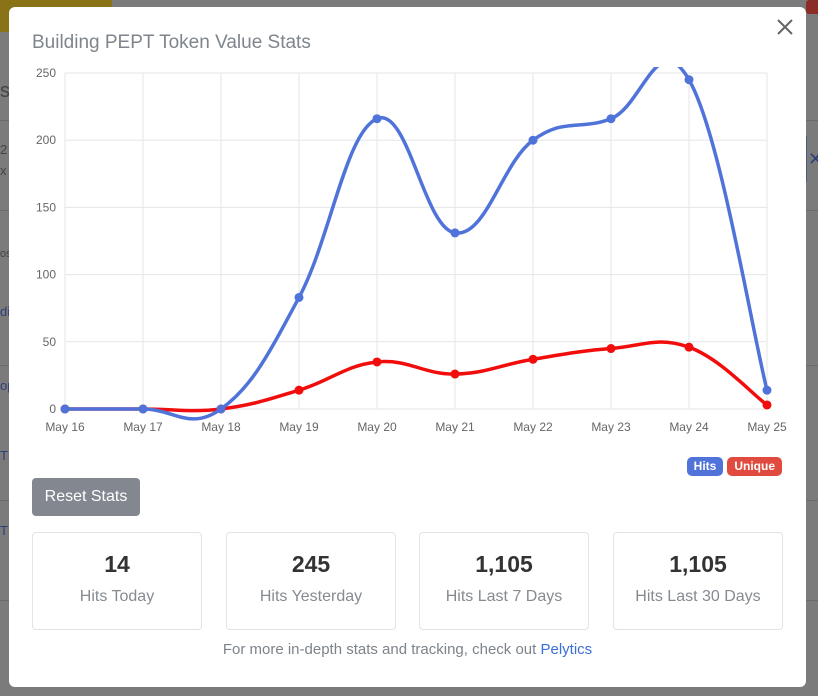 The width and height of the screenshot is (818, 696). What do you see at coordinates (117, 564) in the screenshot?
I see `stat-value: 14` at bounding box center [117, 564].